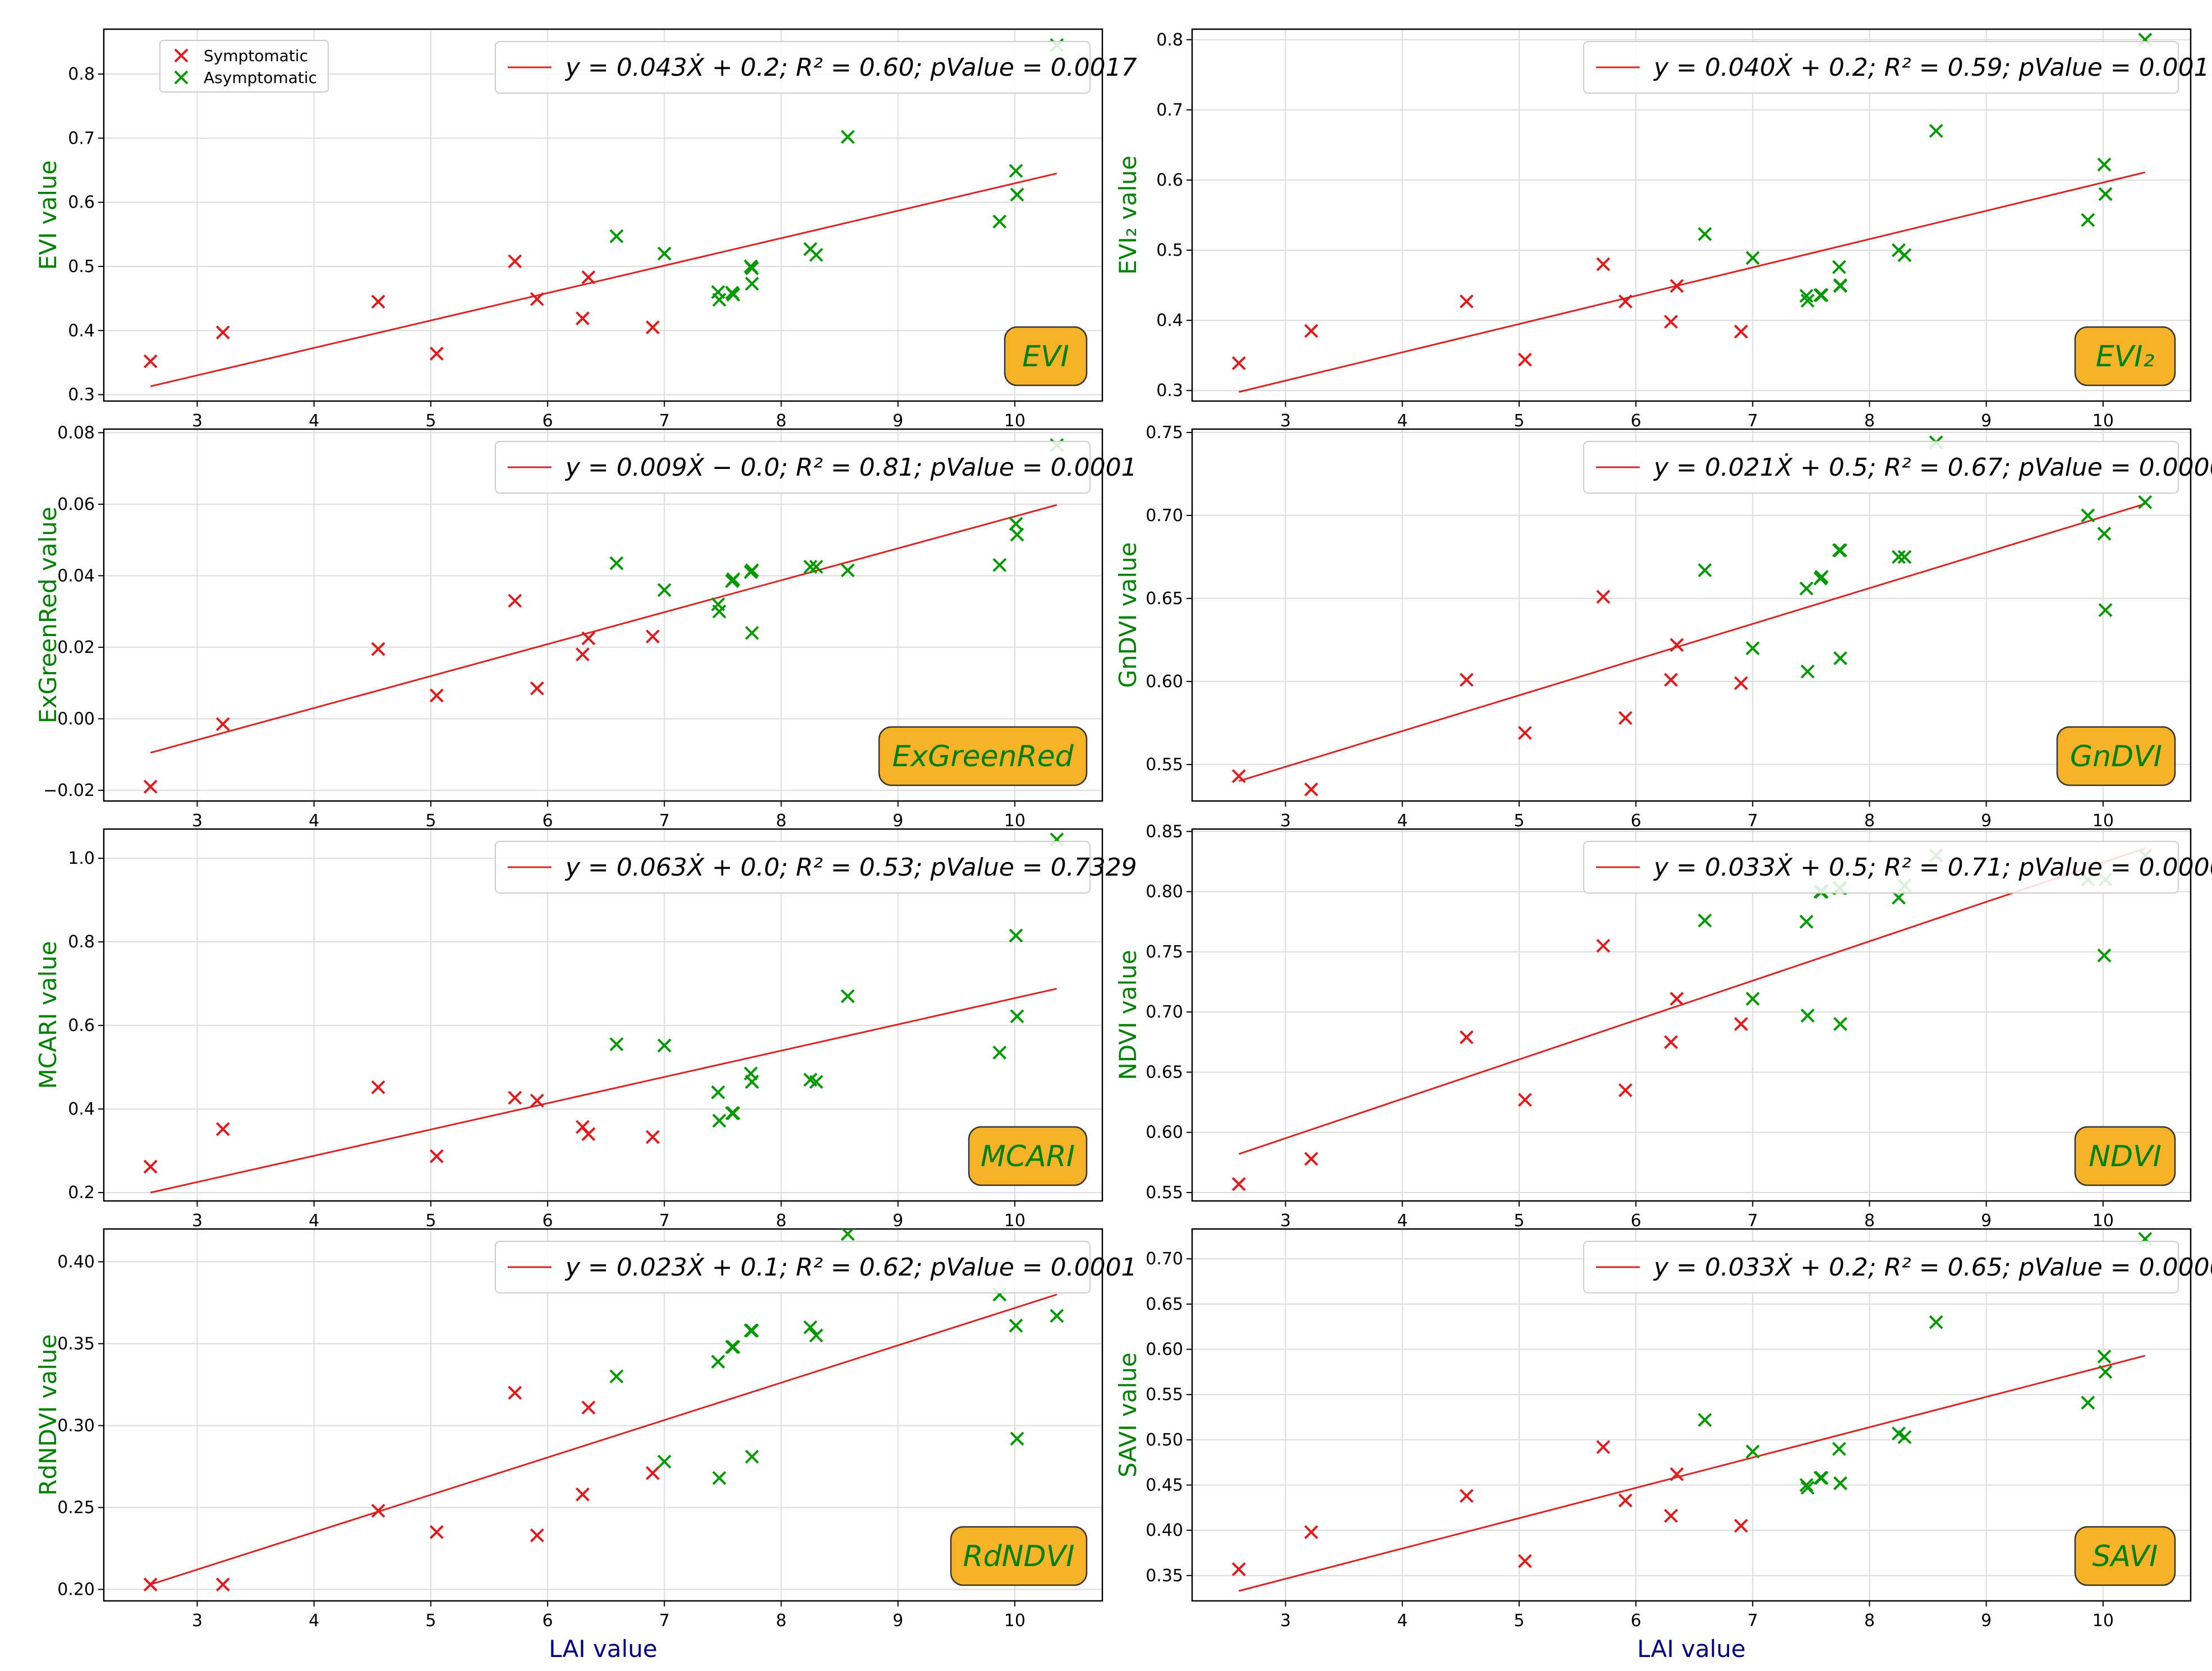 Image resolution: width=2212 pixels, height=1671 pixels. I want to click on axes-frame, so click(1691, 1015).